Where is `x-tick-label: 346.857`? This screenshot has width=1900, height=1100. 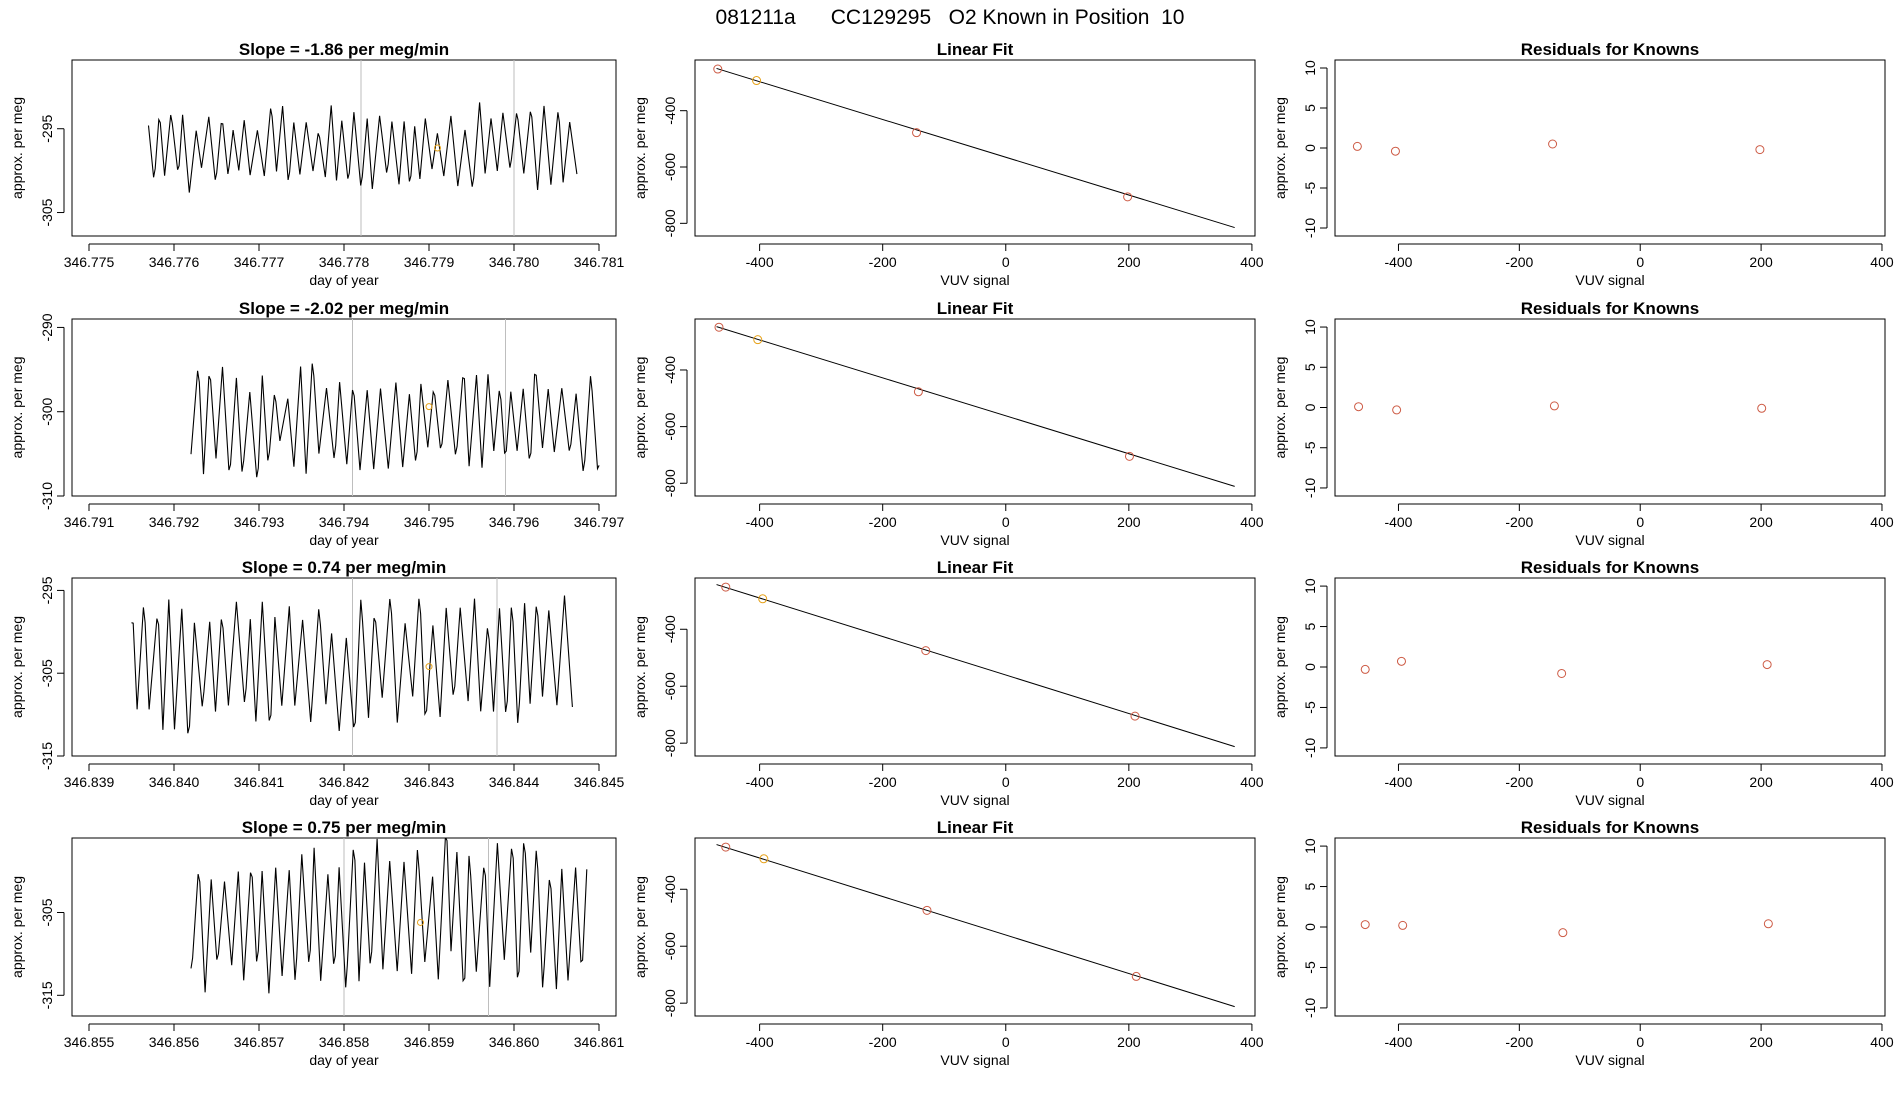 x-tick-label: 346.857 is located at coordinates (259, 1042).